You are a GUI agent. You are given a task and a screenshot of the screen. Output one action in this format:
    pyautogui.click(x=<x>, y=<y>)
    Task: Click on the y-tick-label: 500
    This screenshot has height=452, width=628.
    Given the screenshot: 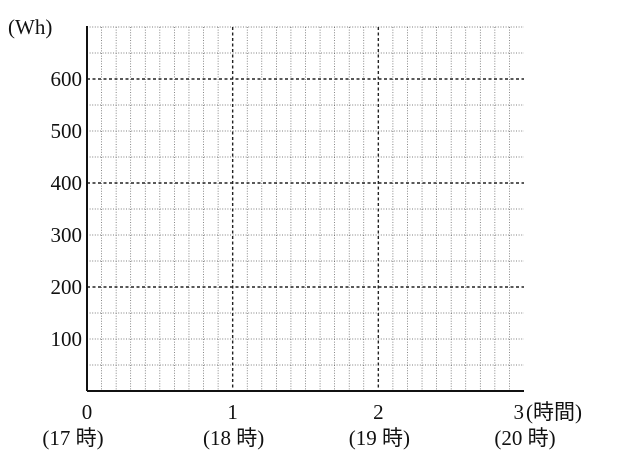 What is the action you would take?
    pyautogui.click(x=67, y=131)
    